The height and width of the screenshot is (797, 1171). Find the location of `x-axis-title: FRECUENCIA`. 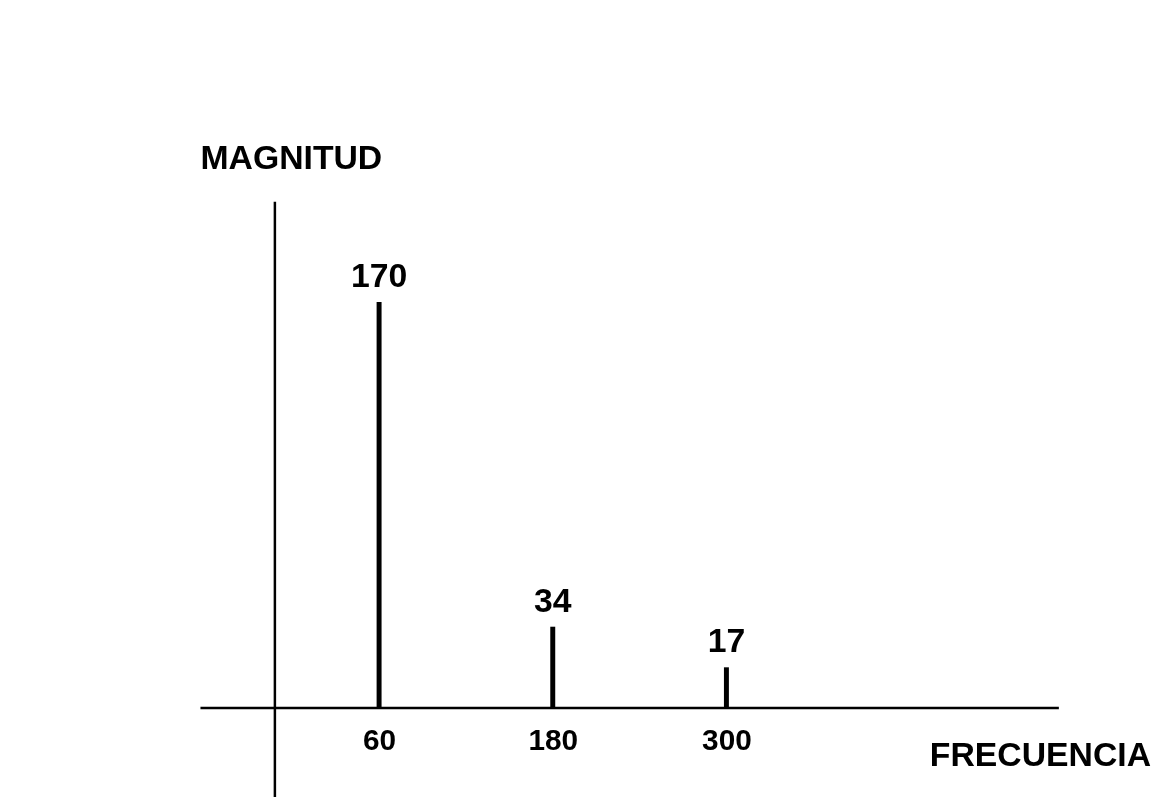

x-axis-title: FRECUENCIA is located at coordinates (1040, 754).